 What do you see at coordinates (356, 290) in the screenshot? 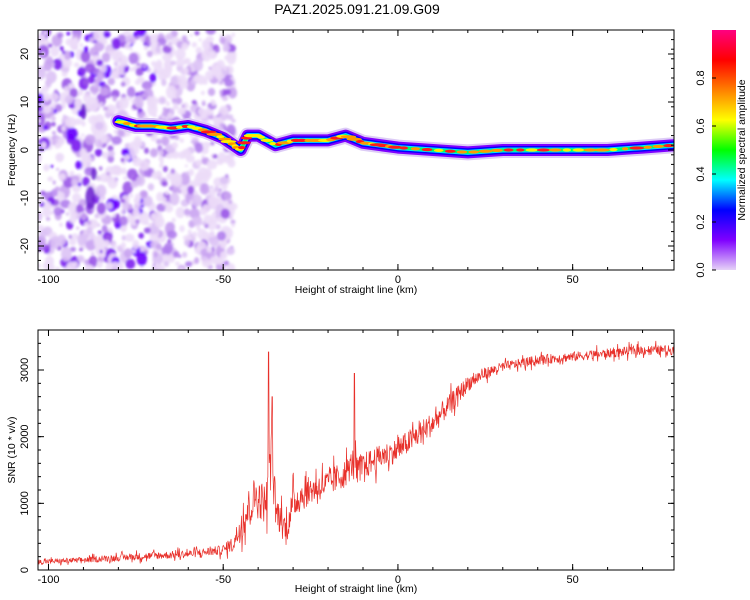
I see `spectrogram-x-label: Height of straight line (km)` at bounding box center [356, 290].